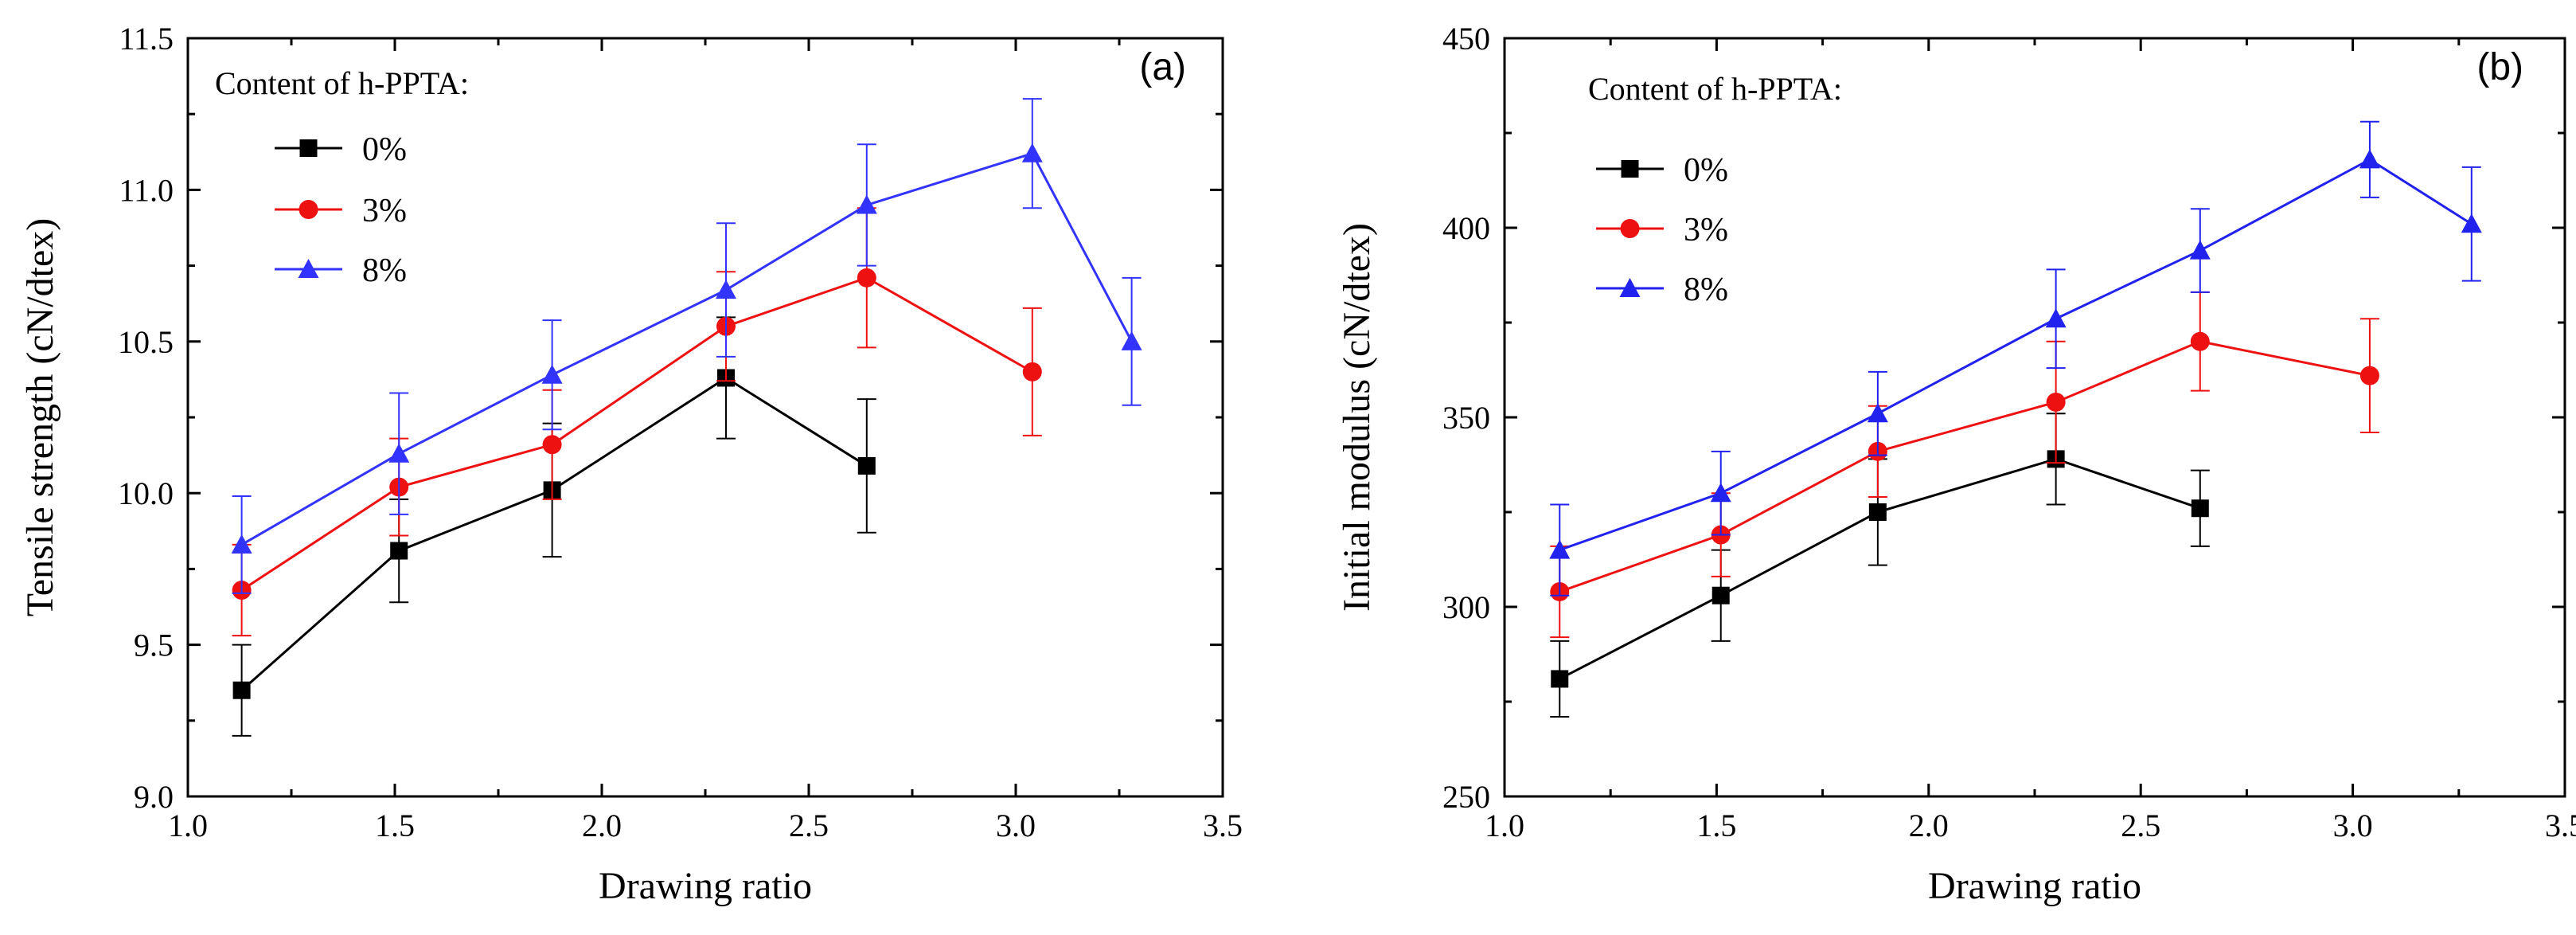 This screenshot has width=2576, height=935. I want to click on y-tick-label: 450, so click(1466, 39).